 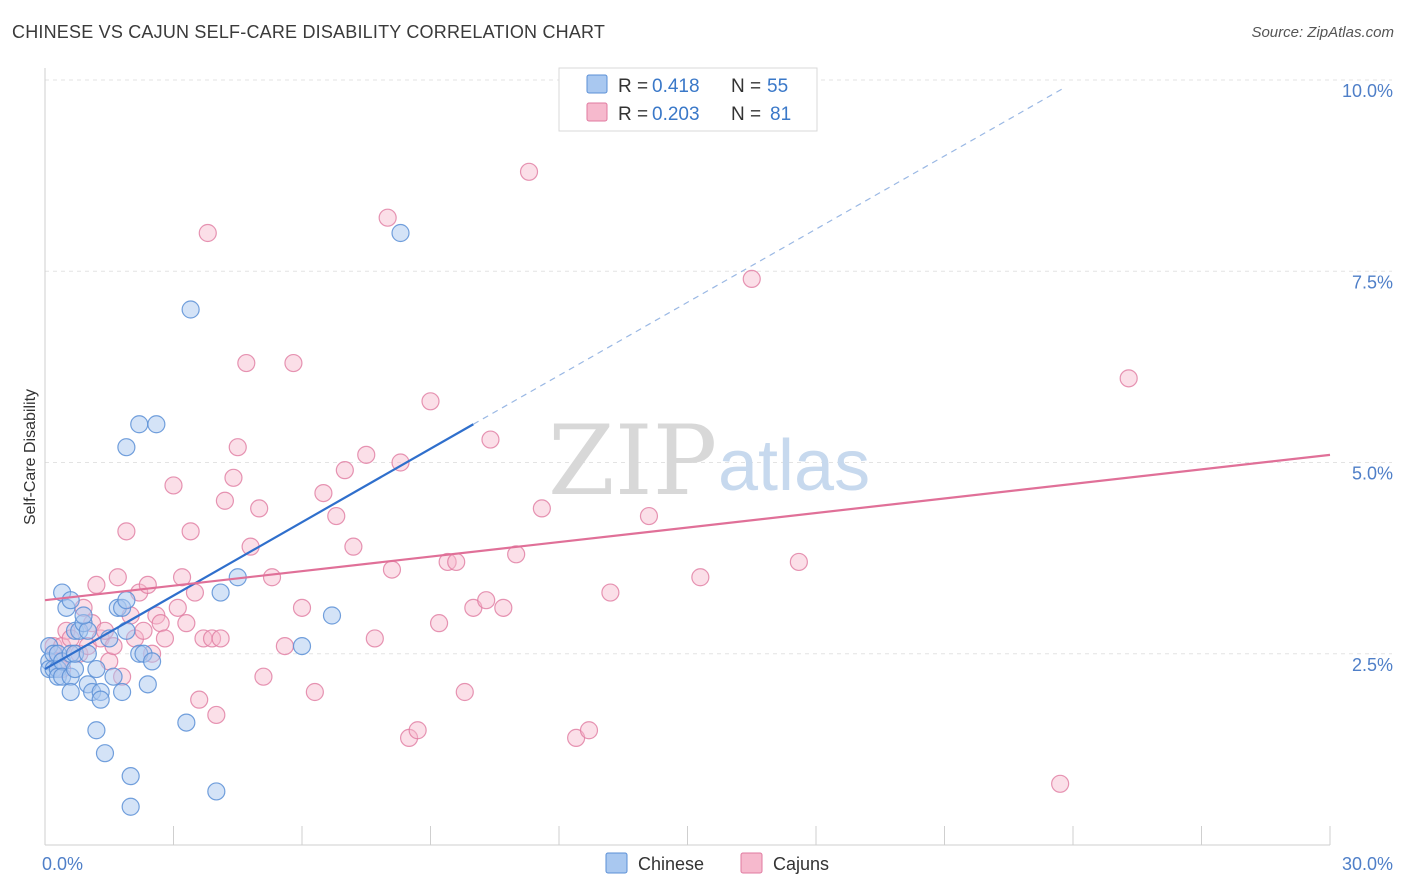 What do you see at coordinates (671, 864) in the screenshot?
I see `bottom-legend-label-chinese: Chinese` at bounding box center [671, 864].